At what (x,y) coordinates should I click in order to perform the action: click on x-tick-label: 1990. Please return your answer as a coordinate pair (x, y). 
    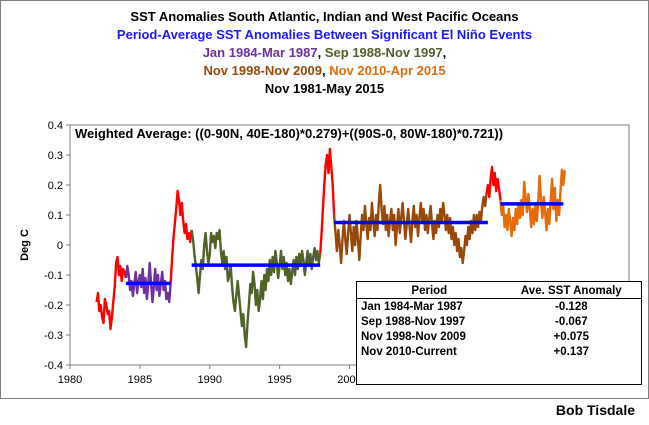
    Looking at the image, I should click on (210, 380).